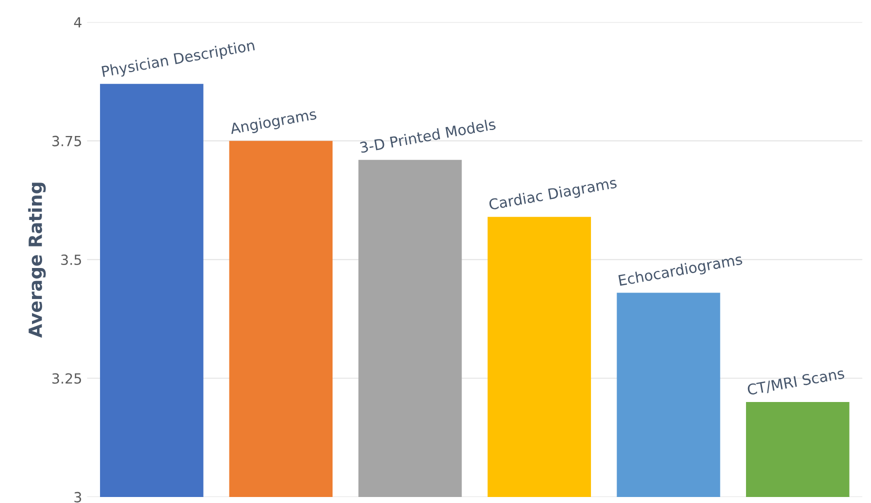 The image size is (871, 503). I want to click on y-tick-label: 4, so click(78, 22).